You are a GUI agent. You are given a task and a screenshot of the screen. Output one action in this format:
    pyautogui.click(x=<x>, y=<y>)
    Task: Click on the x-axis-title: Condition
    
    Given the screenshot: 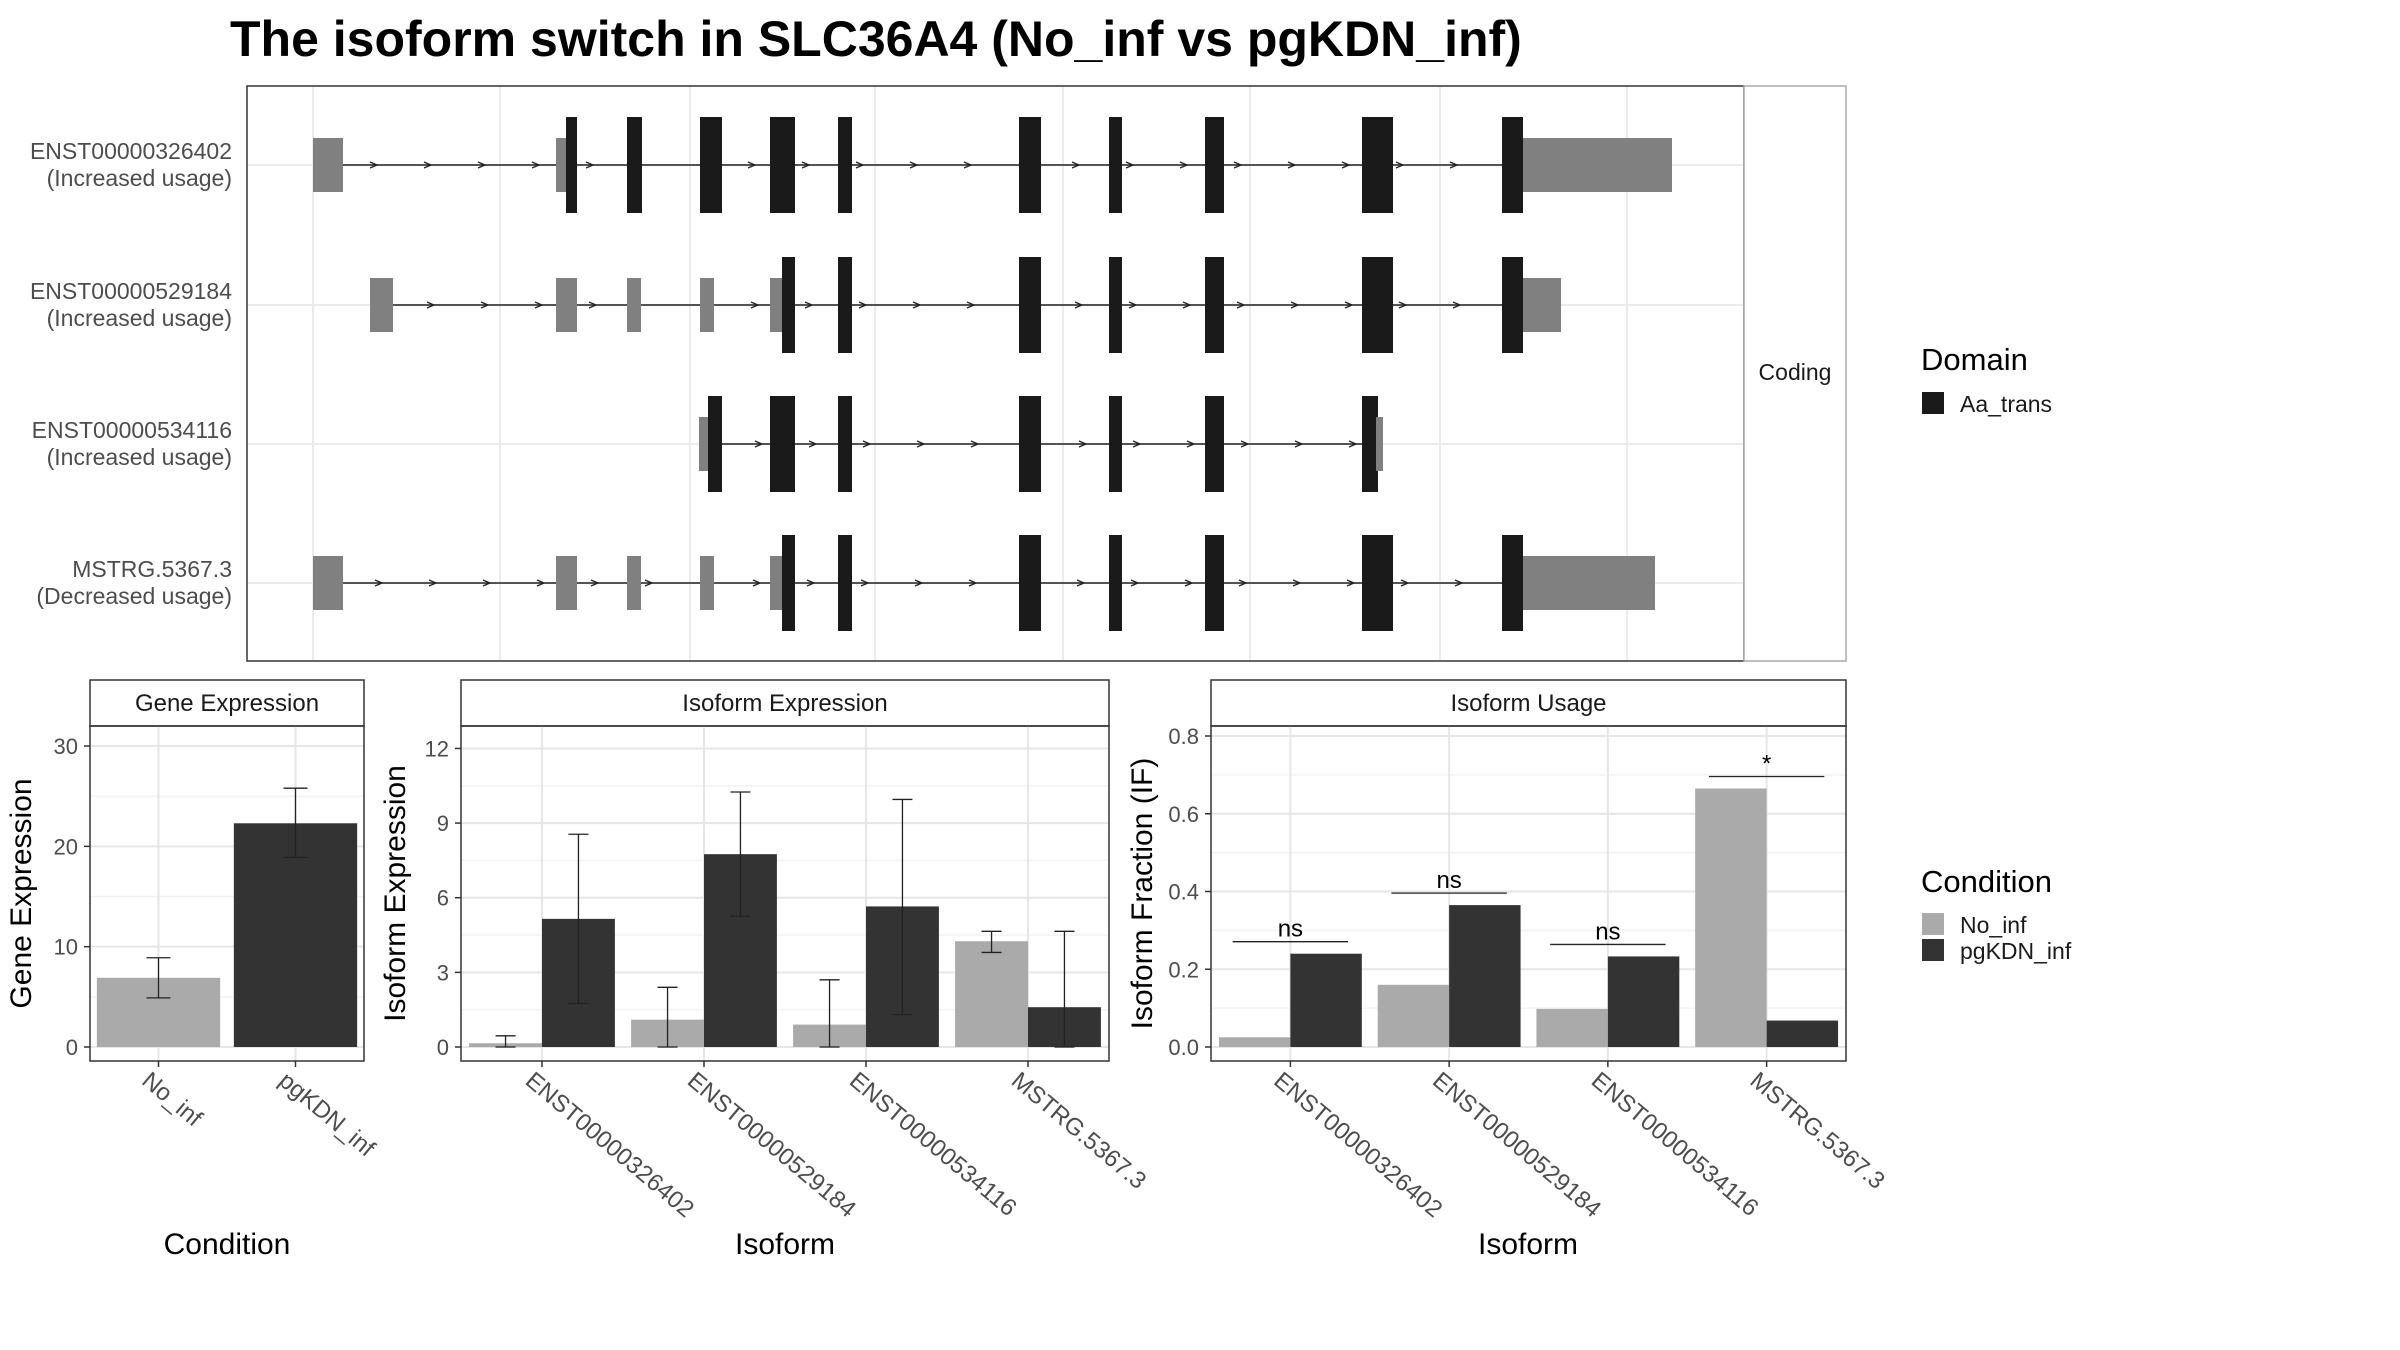 What is the action you would take?
    pyautogui.click(x=227, y=1244)
    